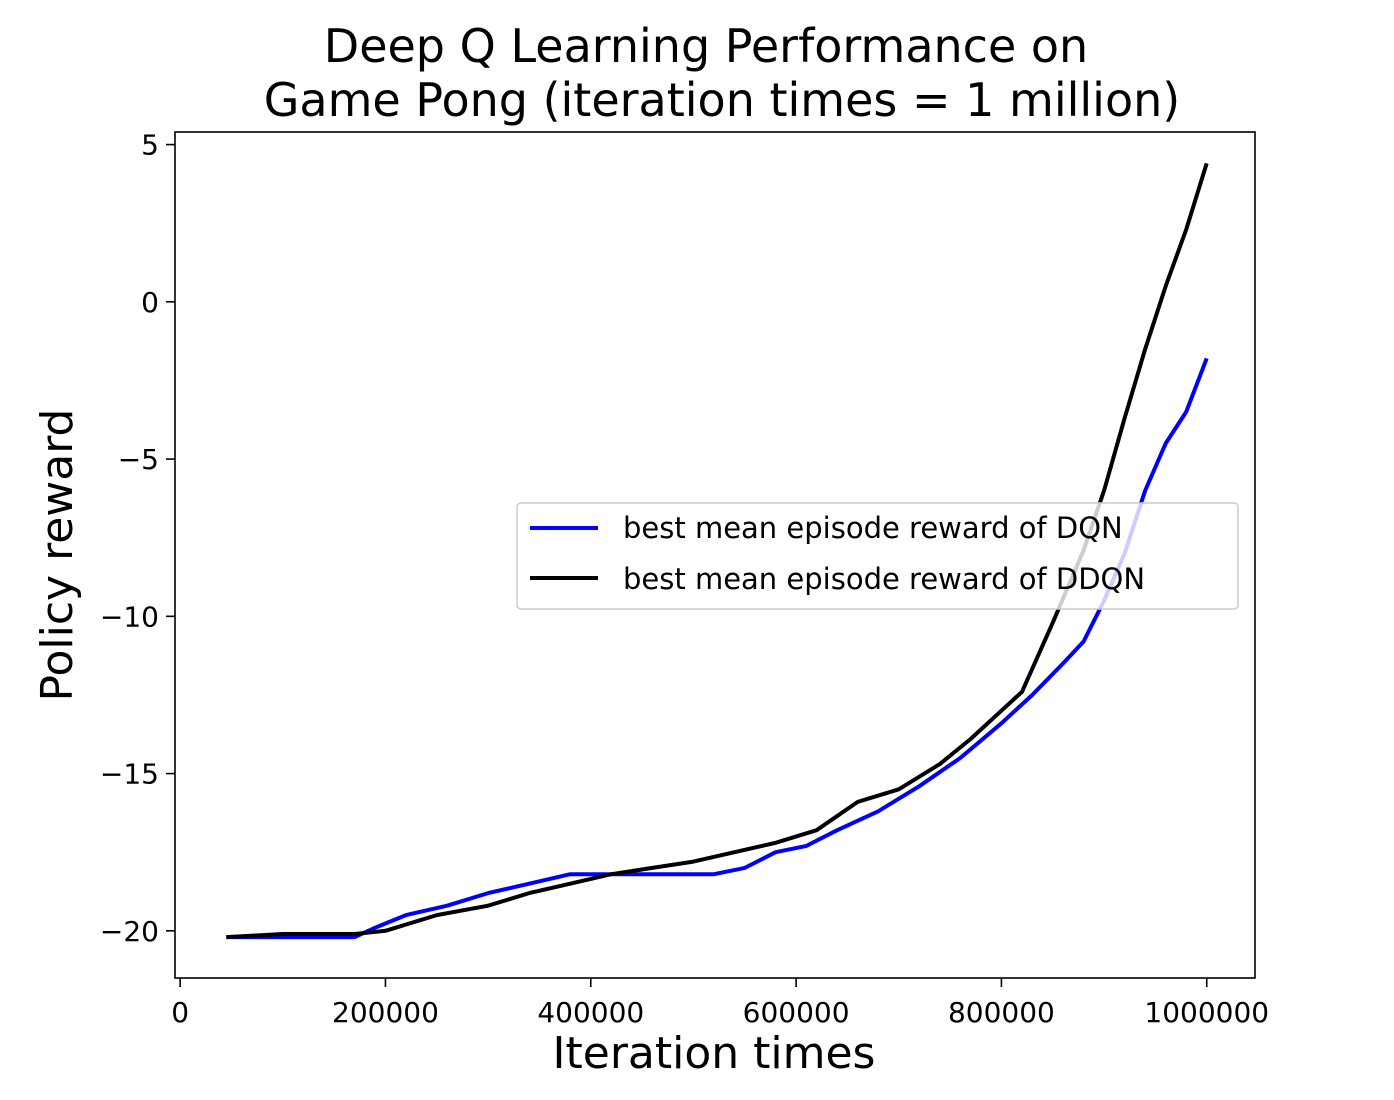 This screenshot has height=1100, width=1394. I want to click on chart-title-line-1: Deep Q Learning Performance on, so click(706, 46).